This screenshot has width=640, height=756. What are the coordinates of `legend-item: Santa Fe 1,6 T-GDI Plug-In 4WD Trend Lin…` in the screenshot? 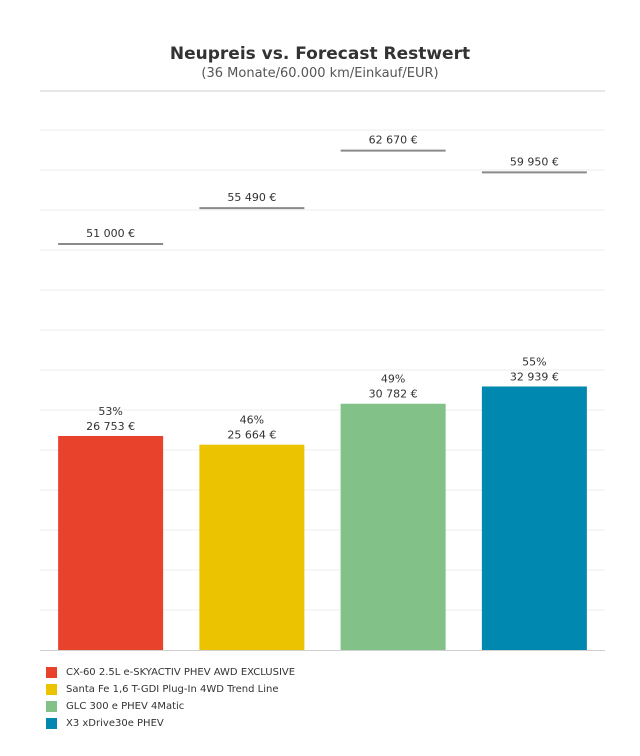 It's located at (170, 689).